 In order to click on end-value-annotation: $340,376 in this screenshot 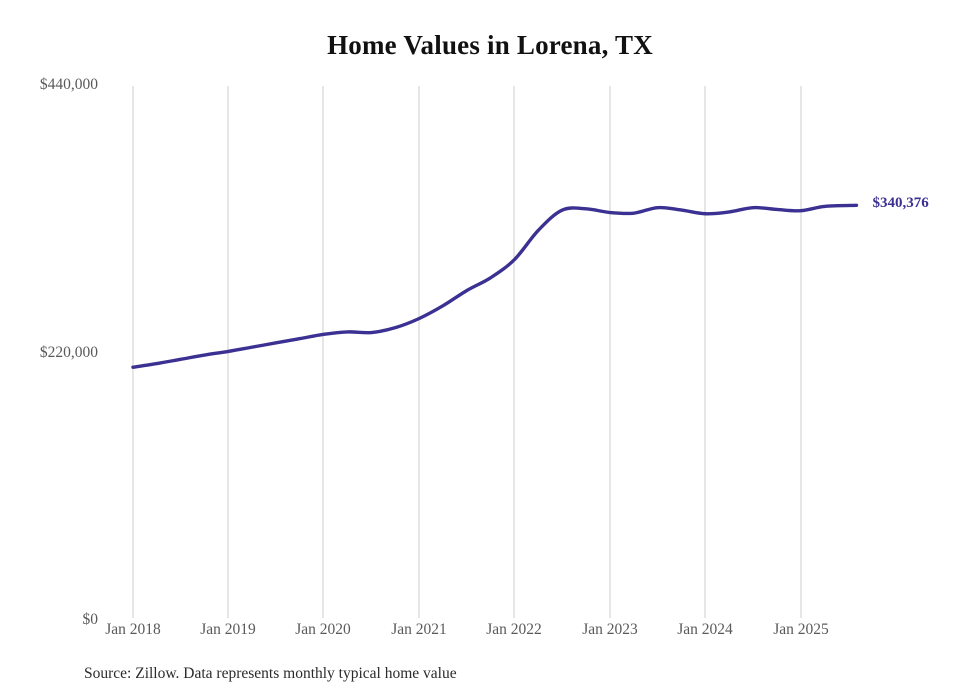, I will do `click(900, 203)`.